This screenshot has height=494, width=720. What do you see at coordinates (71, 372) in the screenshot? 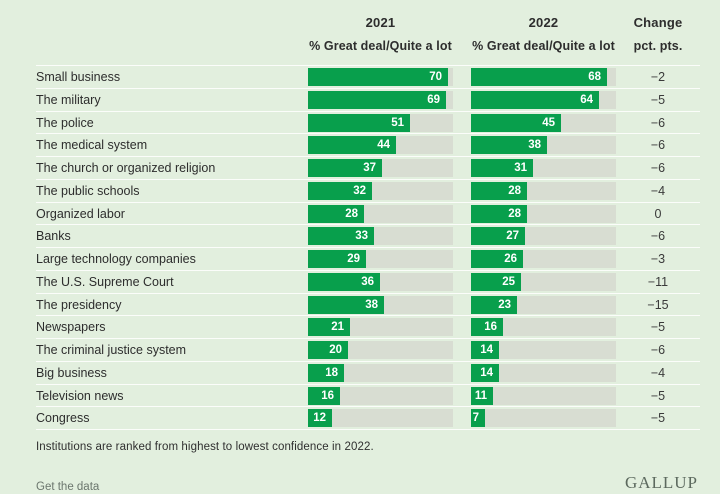
I see `row-label: Big business` at bounding box center [71, 372].